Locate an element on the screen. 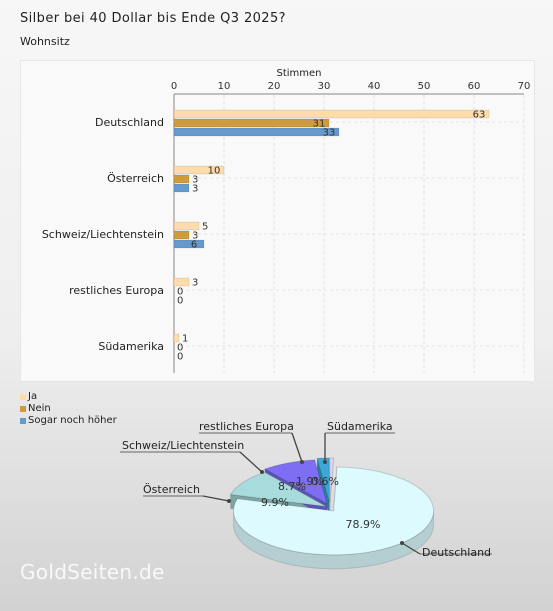 The image size is (553, 611). pie-slice-restliches-europa is located at coordinates (323, 480).